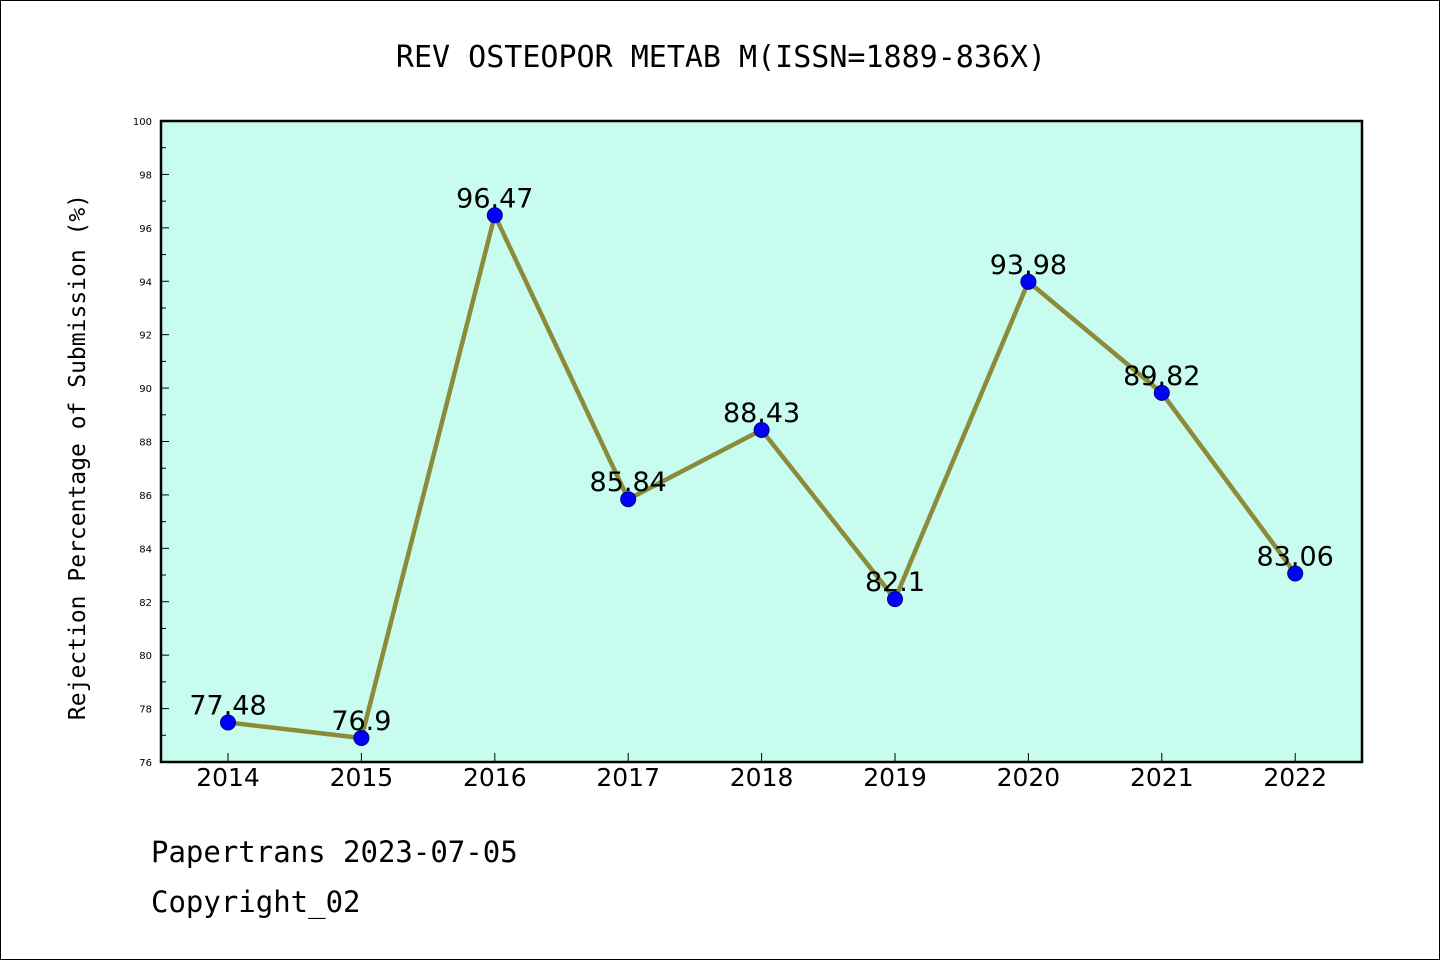 The width and height of the screenshot is (1440, 960). I want to click on footer-date-text: Papertrans 2023-07-05, so click(334, 852).